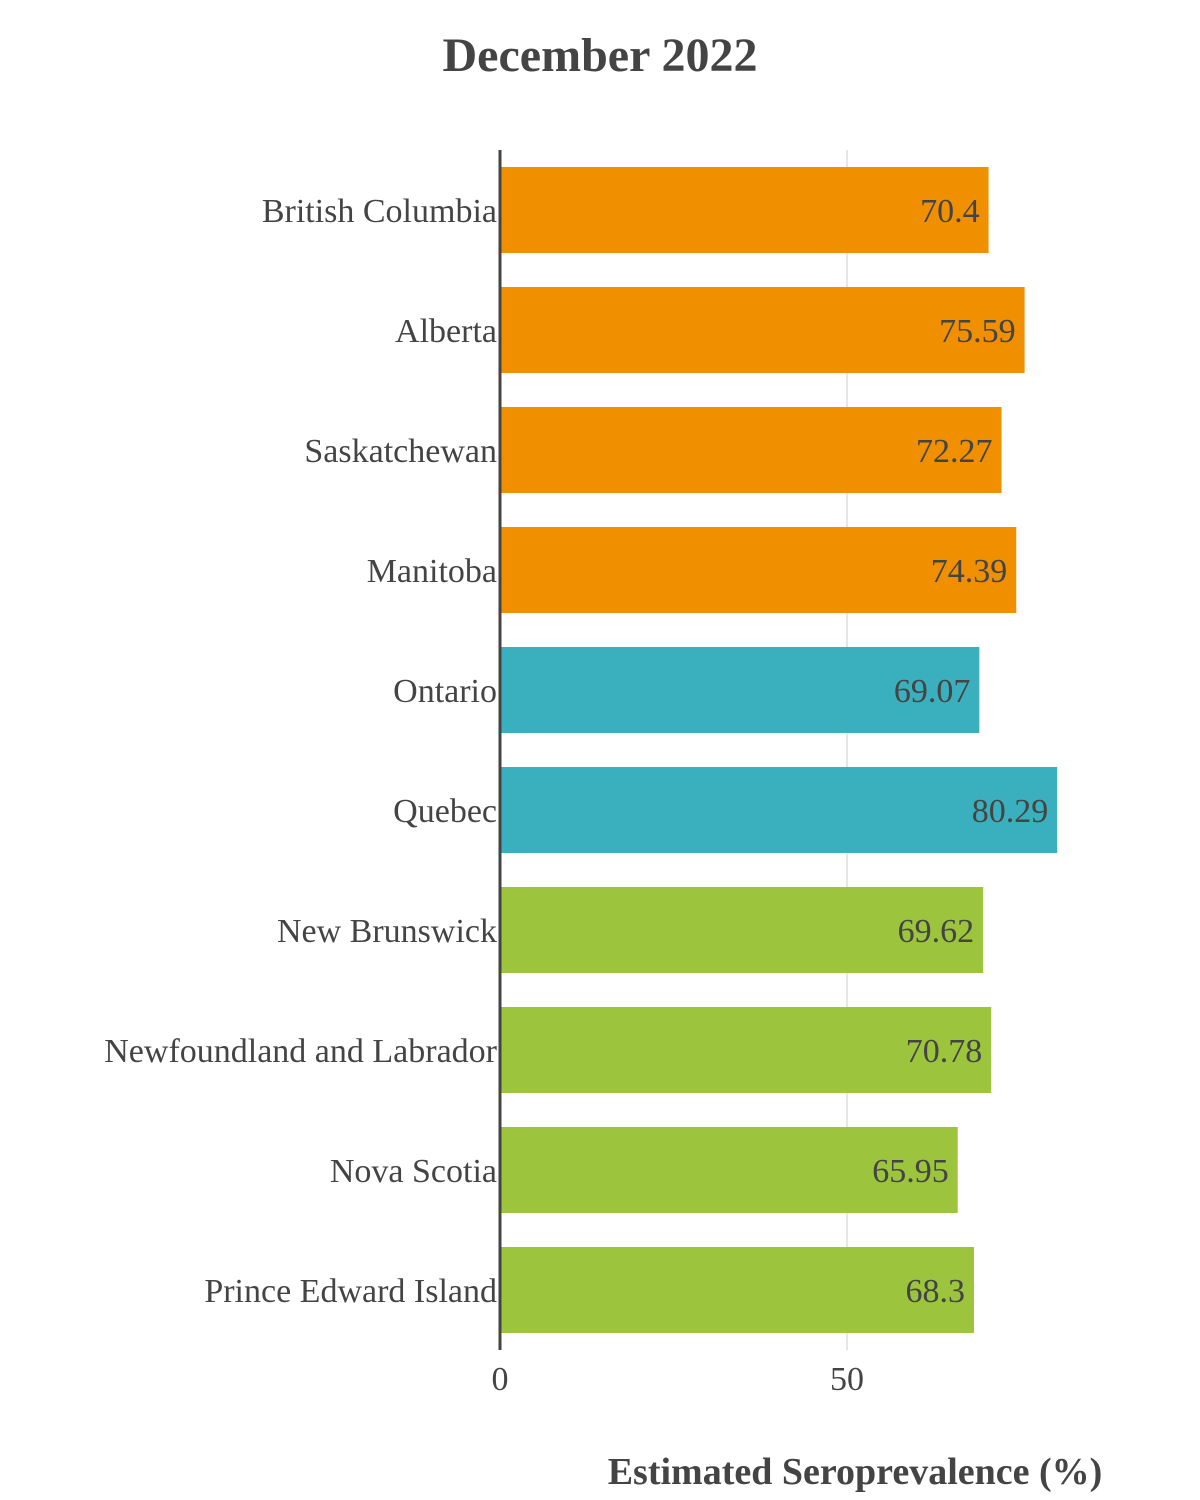 The image size is (1200, 1500). Describe the element at coordinates (944, 1051) in the screenshot. I see `bar-value-label: 70.78` at that location.